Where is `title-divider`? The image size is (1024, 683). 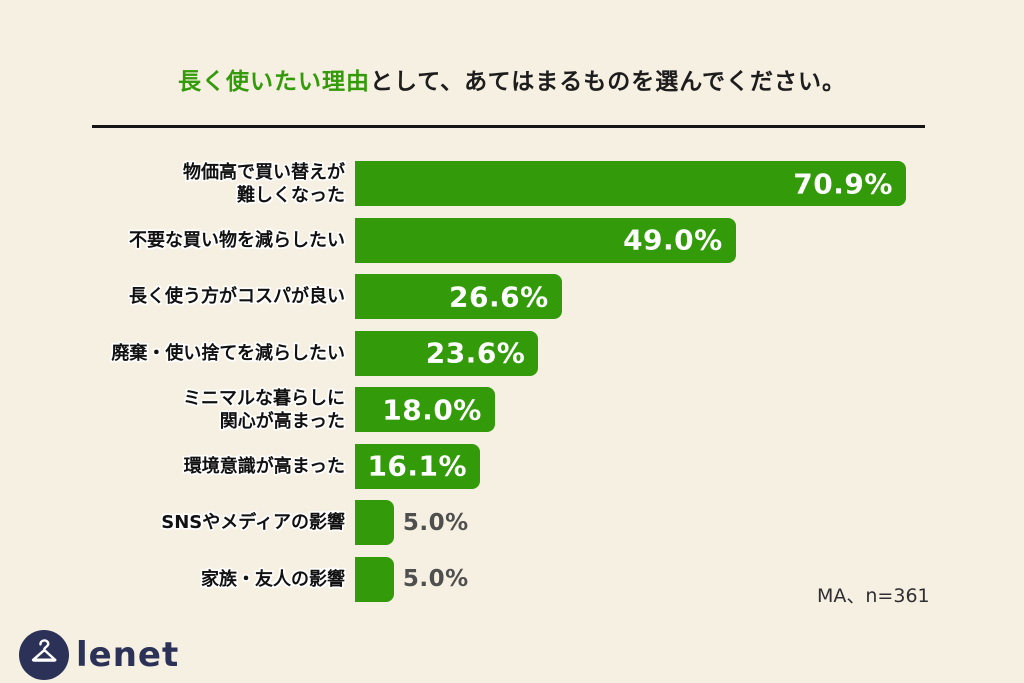 title-divider is located at coordinates (508, 126).